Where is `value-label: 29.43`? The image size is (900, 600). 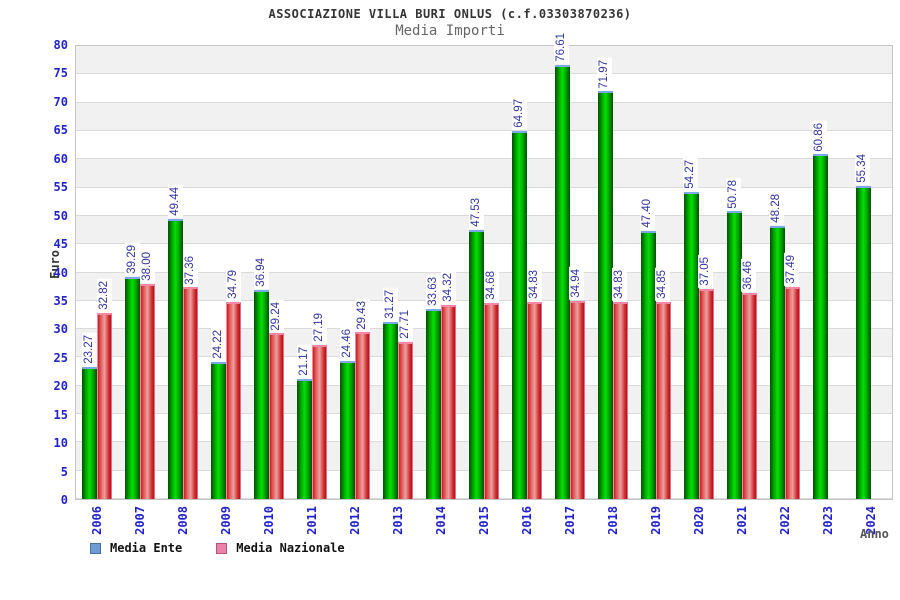
value-label: 29.43 is located at coordinates (362, 315).